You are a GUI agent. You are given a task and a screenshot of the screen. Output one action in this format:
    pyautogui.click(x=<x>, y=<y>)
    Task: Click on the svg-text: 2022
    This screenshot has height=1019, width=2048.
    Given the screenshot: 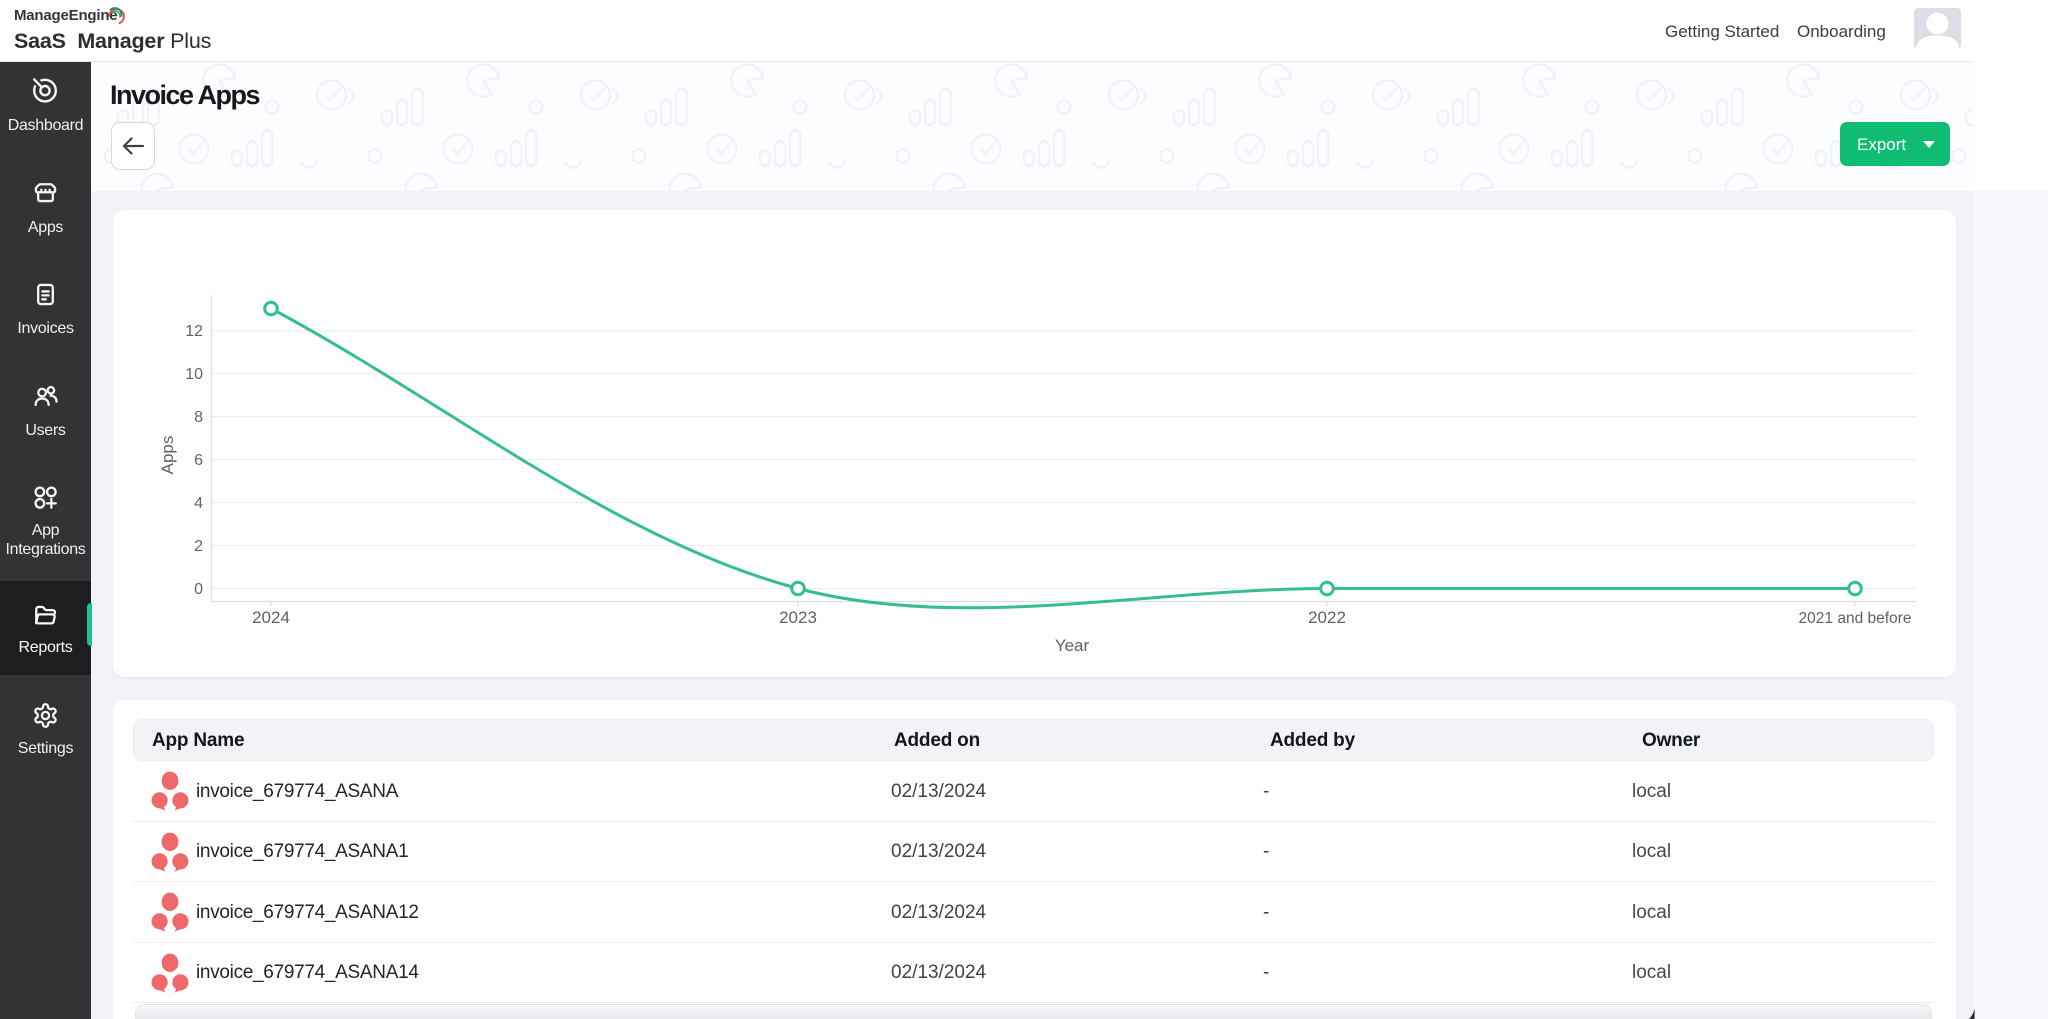 What is the action you would take?
    pyautogui.click(x=1327, y=617)
    